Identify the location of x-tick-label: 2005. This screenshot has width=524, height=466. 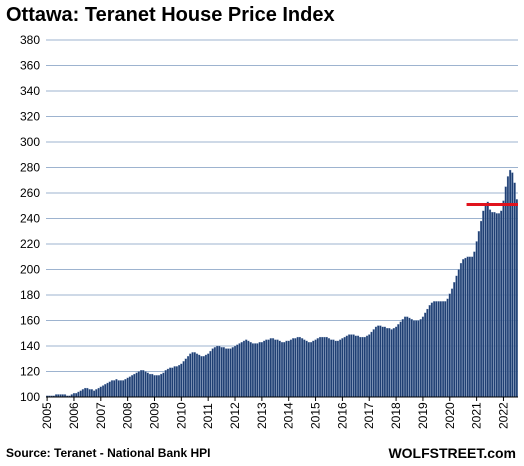
(47, 415).